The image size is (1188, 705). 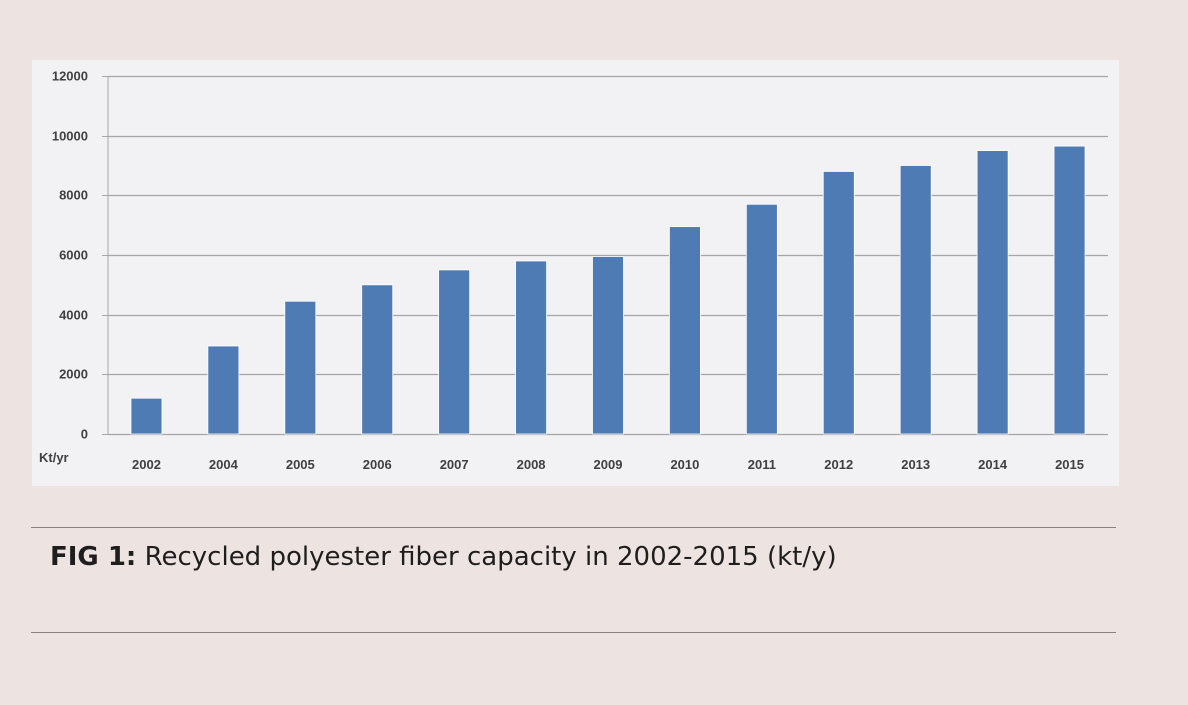 What do you see at coordinates (684, 464) in the screenshot?
I see `x-tick-label: 2010` at bounding box center [684, 464].